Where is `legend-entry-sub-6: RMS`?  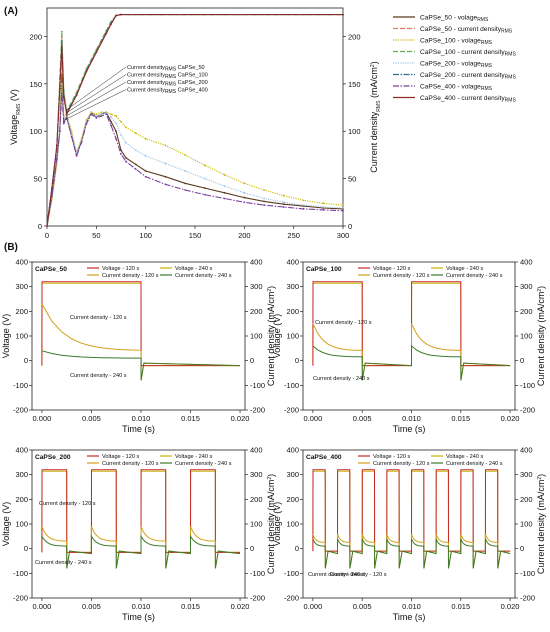 legend-entry-sub-6: RMS is located at coordinates (487, 89).